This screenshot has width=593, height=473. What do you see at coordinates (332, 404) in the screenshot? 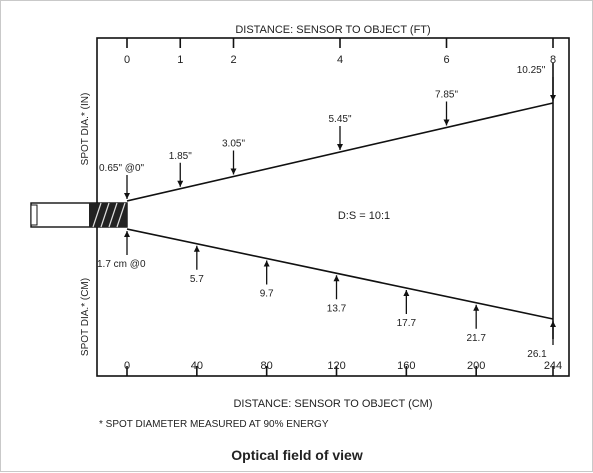
I see `bottom-axis-title: DISTANCE: SENSOR TO OBJECT (CM)` at bounding box center [332, 404].